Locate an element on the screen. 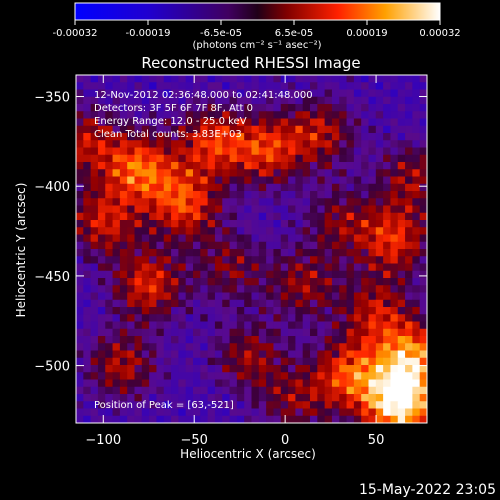  colorbar-tick-label: 6.5e-05 is located at coordinates (294, 33).